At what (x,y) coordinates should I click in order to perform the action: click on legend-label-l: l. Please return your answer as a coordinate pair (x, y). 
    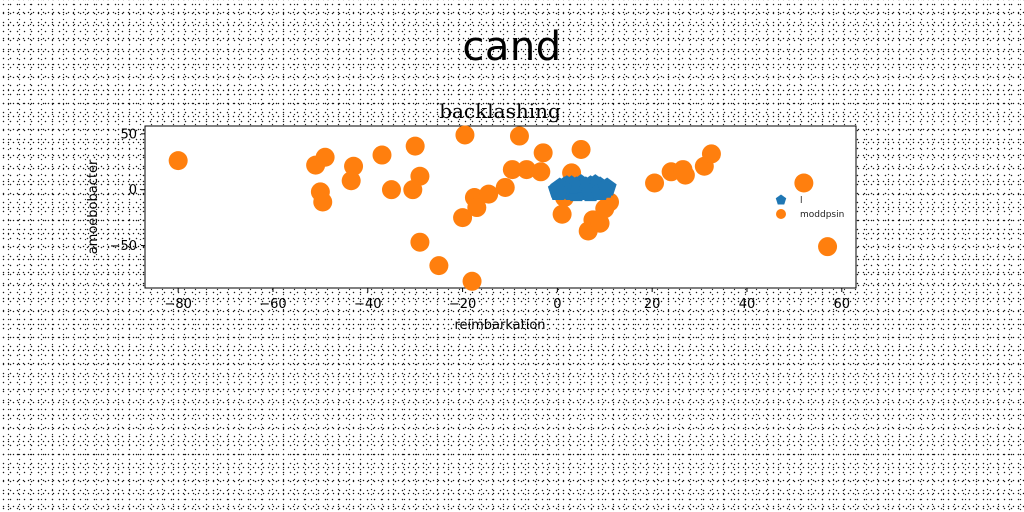
    Looking at the image, I should click on (801, 201).